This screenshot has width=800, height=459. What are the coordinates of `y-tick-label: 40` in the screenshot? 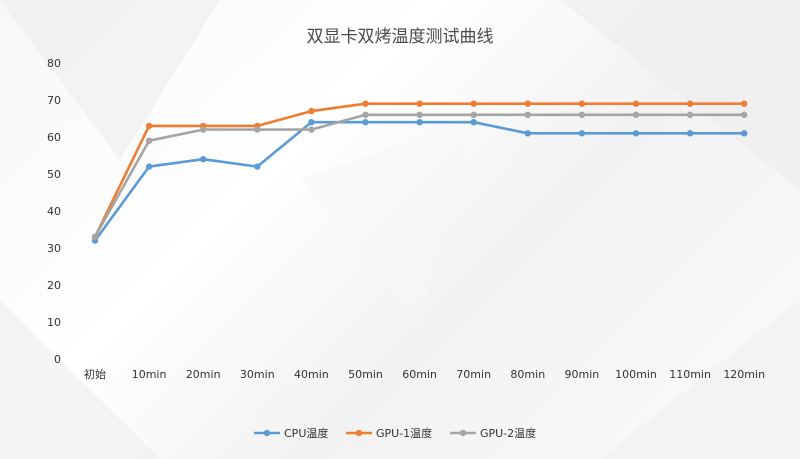 It's located at (54, 211).